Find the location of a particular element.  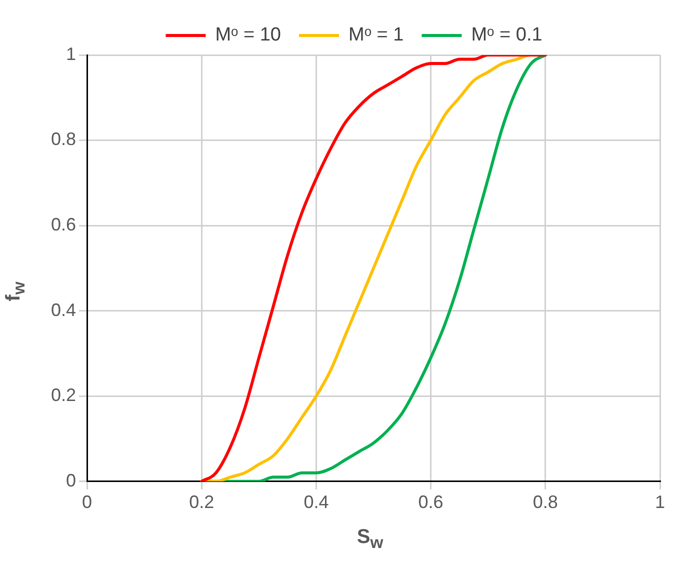

x-tick-label: 0.2 is located at coordinates (201, 502).